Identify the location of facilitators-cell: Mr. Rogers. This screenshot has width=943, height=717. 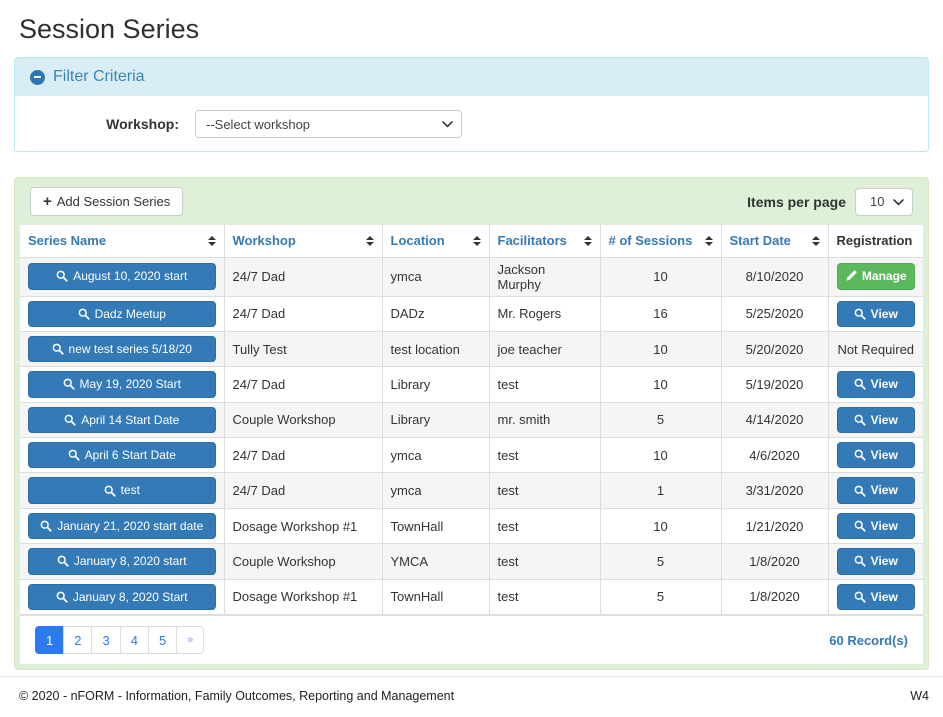
(545, 314).